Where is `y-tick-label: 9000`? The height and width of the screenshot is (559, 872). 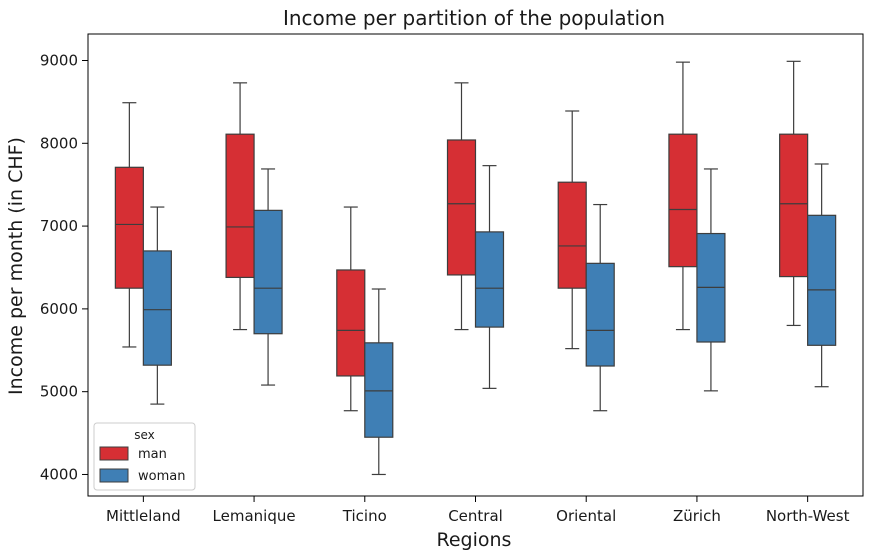 y-tick-label: 9000 is located at coordinates (59, 60).